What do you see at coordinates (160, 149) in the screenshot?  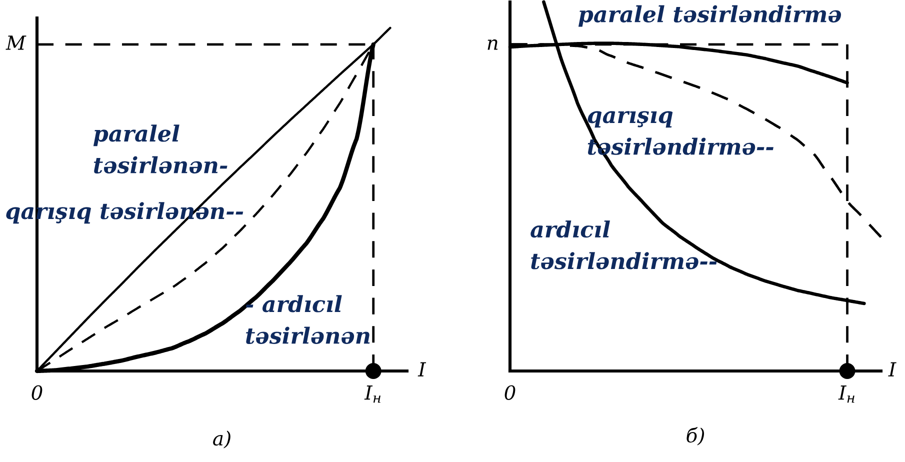 I see `series-label: paralel təsirlənən-` at bounding box center [160, 149].